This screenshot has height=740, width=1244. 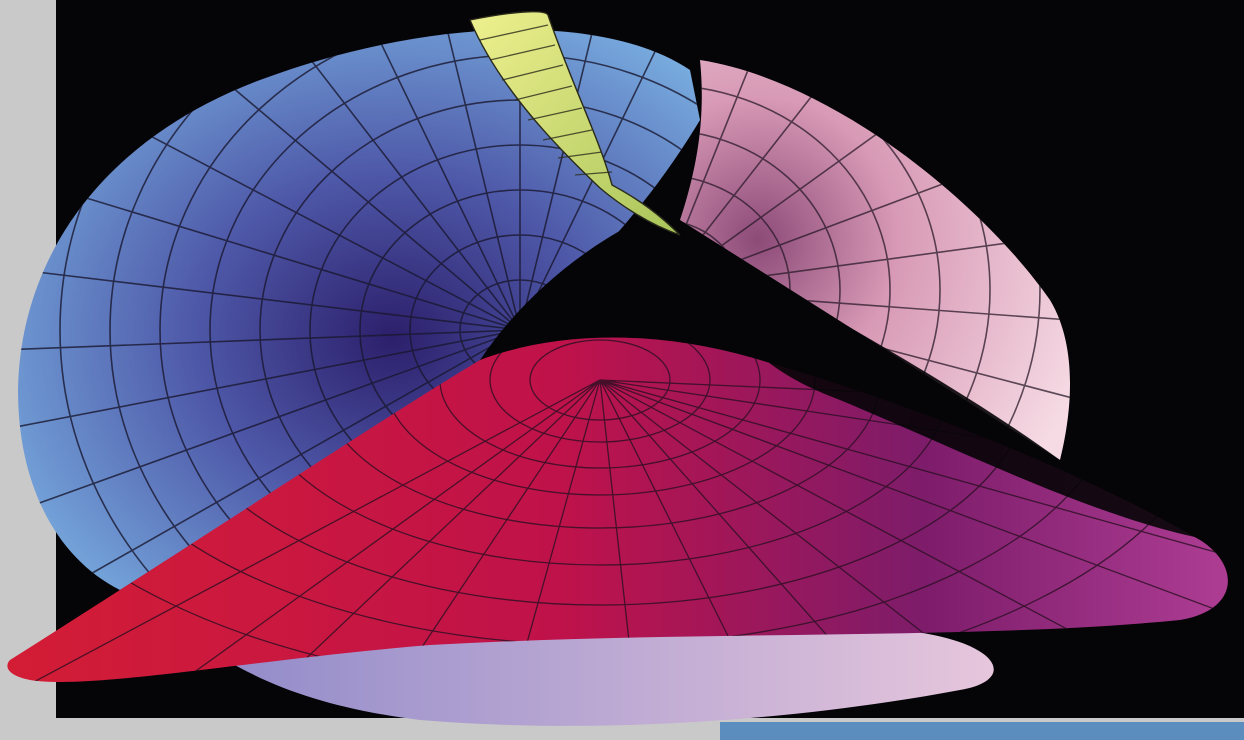 I want to click on blue-accent-strip, so click(x=982, y=731).